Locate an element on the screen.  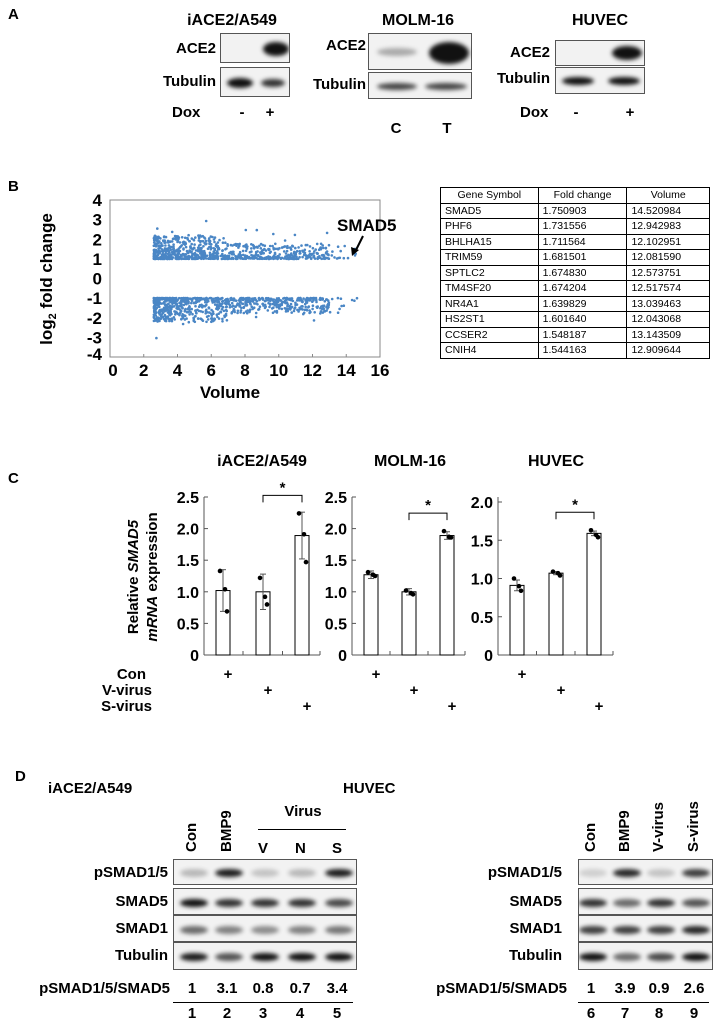
table-cell: HS2ST1 is located at coordinates (489, 319).